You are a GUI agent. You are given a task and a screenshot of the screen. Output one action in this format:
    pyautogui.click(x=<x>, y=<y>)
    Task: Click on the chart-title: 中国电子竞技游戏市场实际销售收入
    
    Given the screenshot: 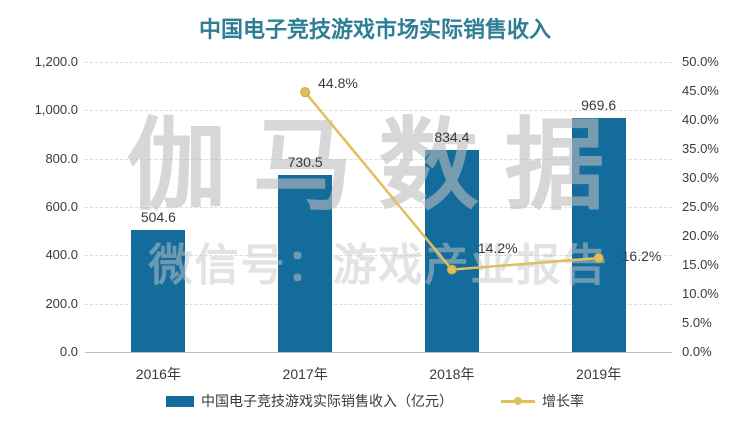 What is the action you would take?
    pyautogui.click(x=374, y=29)
    